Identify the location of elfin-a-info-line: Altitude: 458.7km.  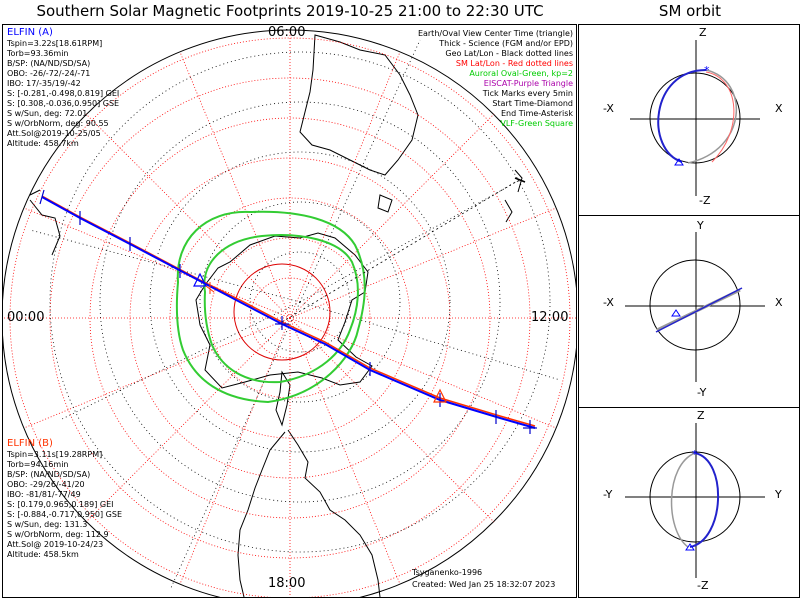
(43, 143).